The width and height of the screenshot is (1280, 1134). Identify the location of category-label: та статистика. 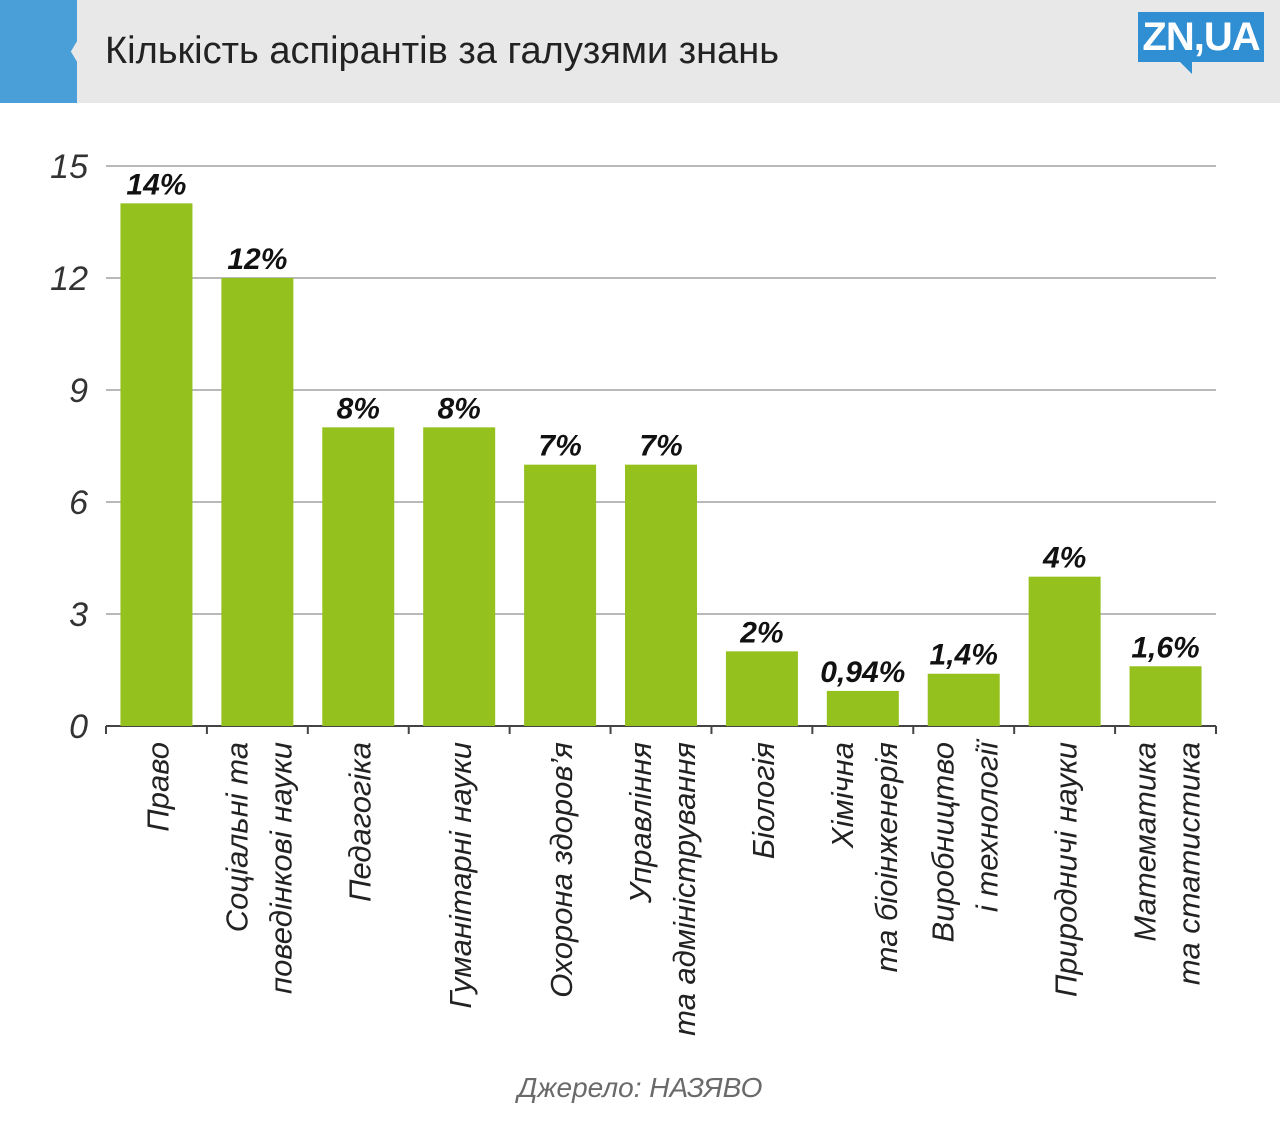
(1189, 863).